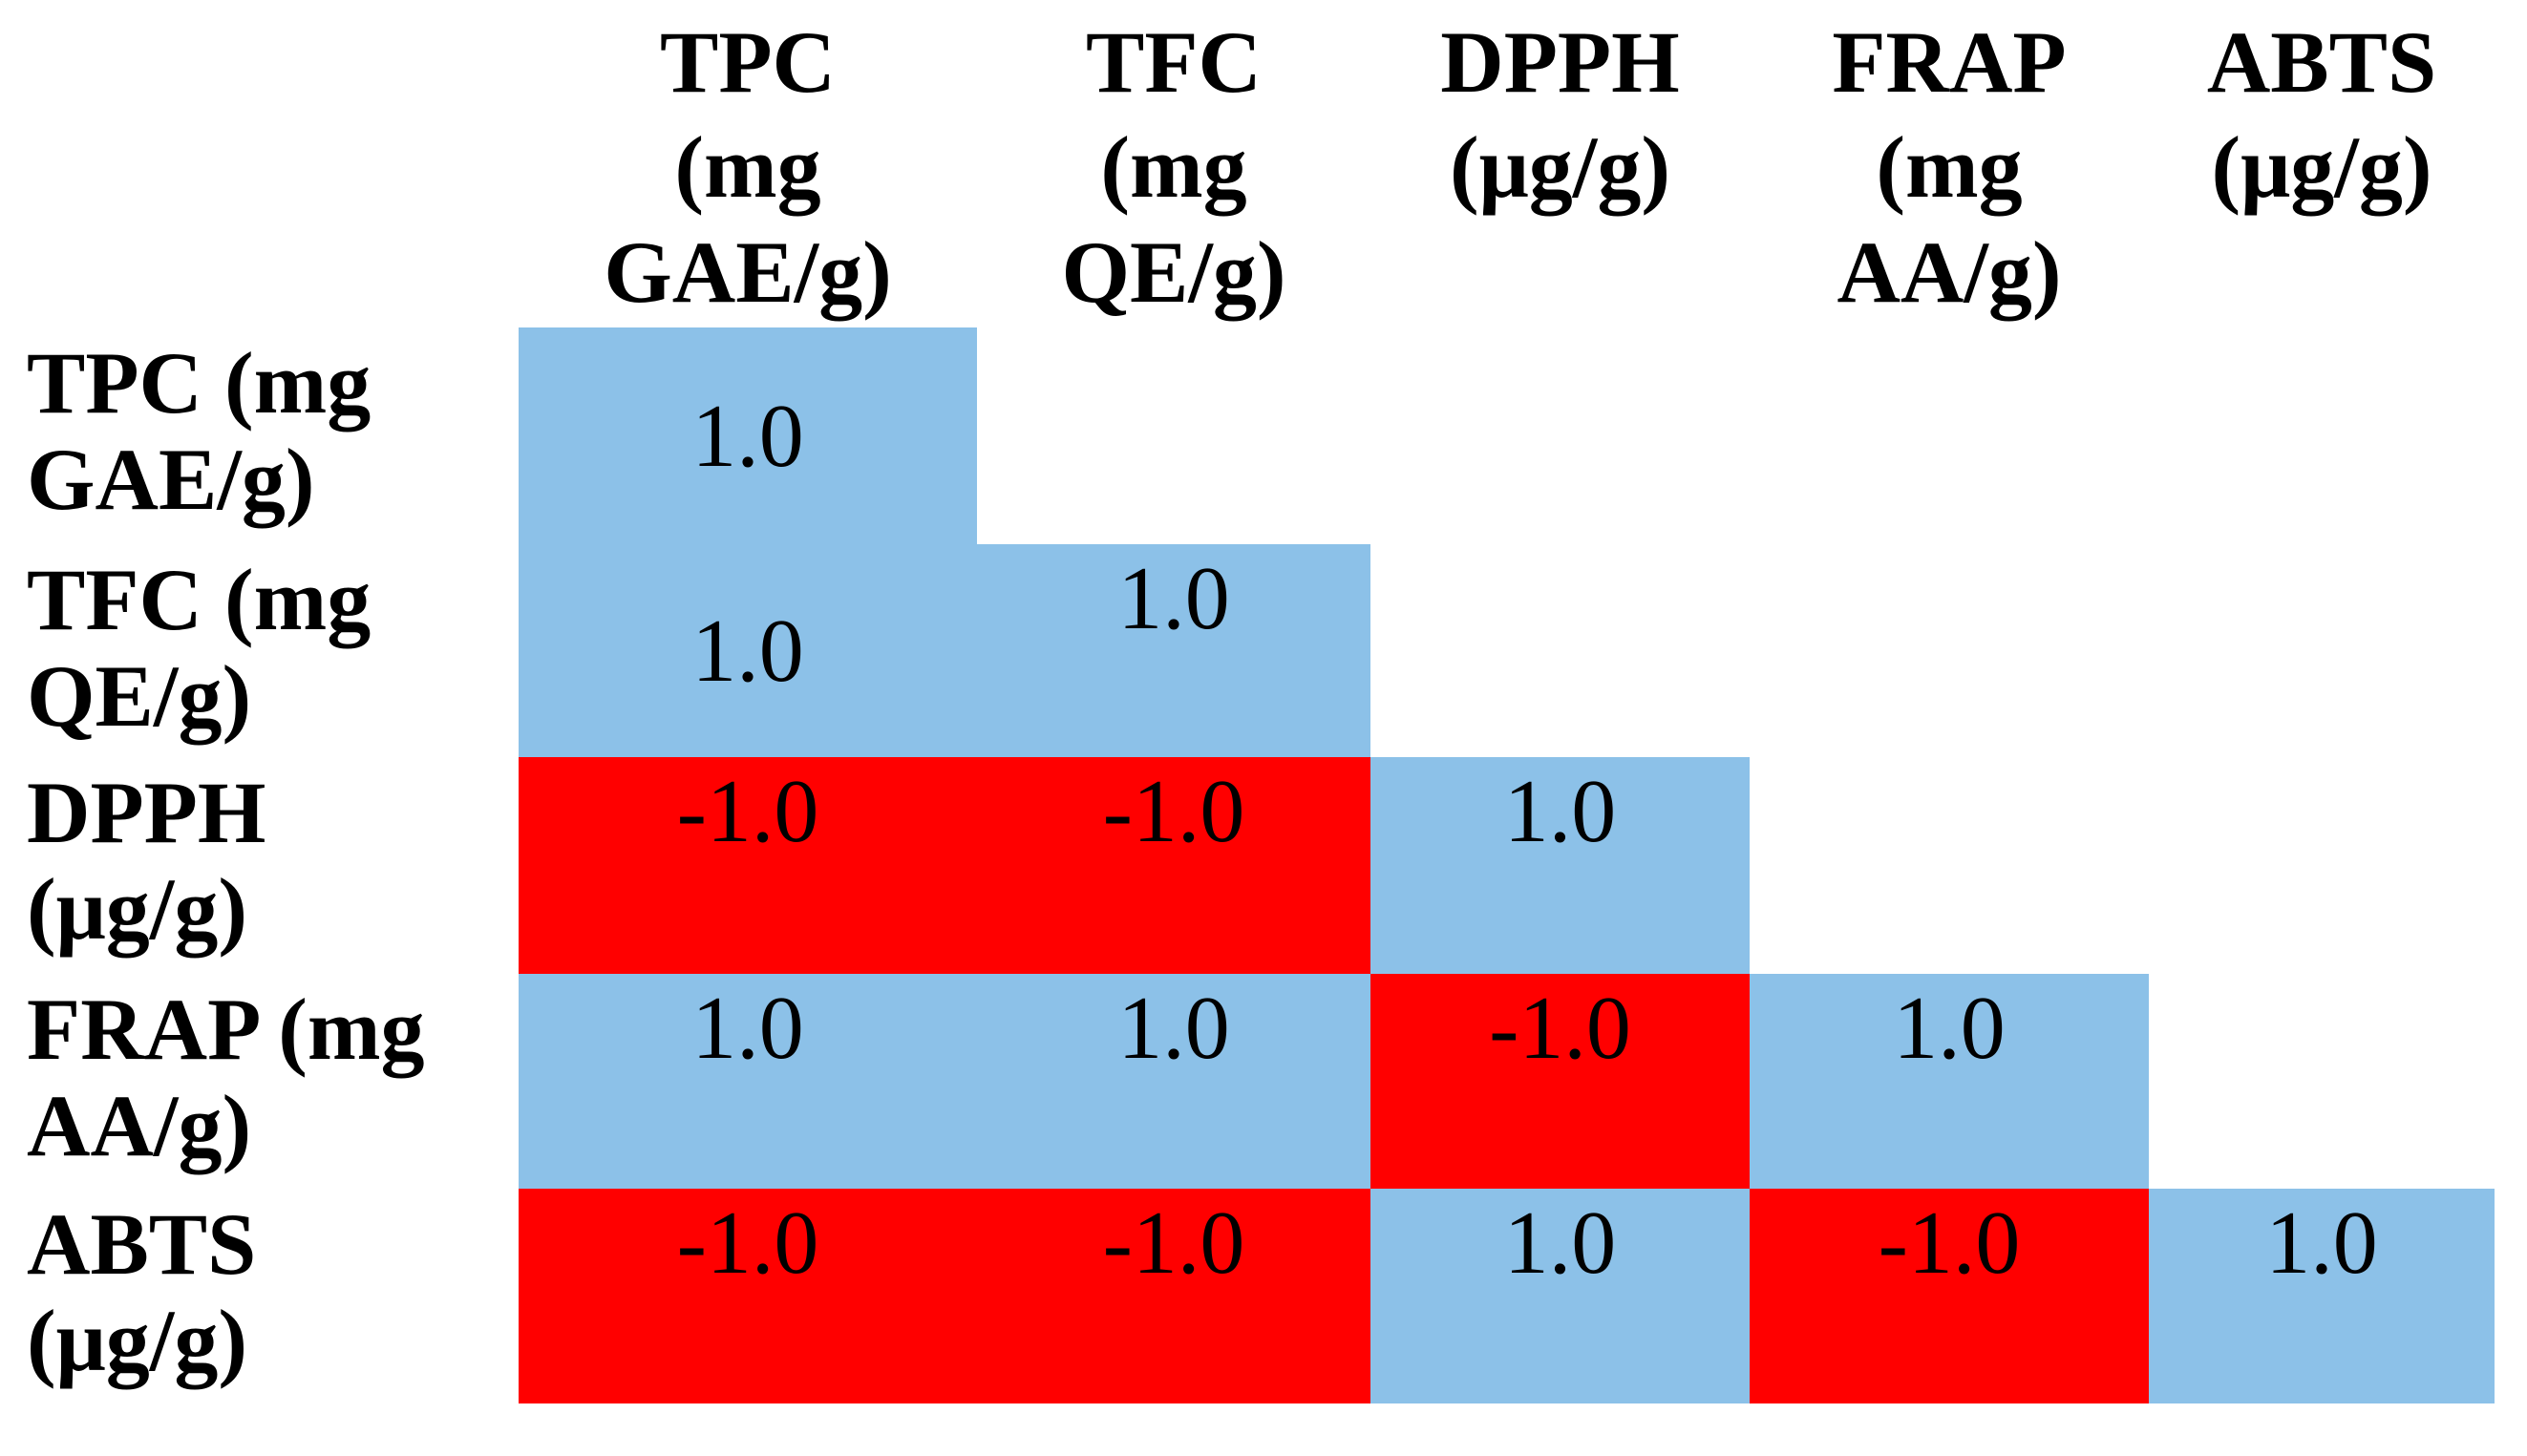 This screenshot has width=2527, height=1456. What do you see at coordinates (142, 1292) in the screenshot?
I see `row-header-abts: ABTS (μg/g)` at bounding box center [142, 1292].